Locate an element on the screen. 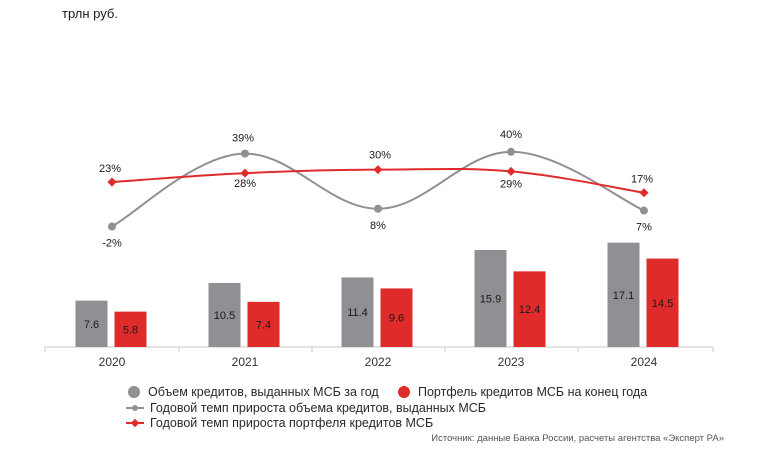 The width and height of the screenshot is (776, 453). red-line-marker-icon is located at coordinates (135, 423).